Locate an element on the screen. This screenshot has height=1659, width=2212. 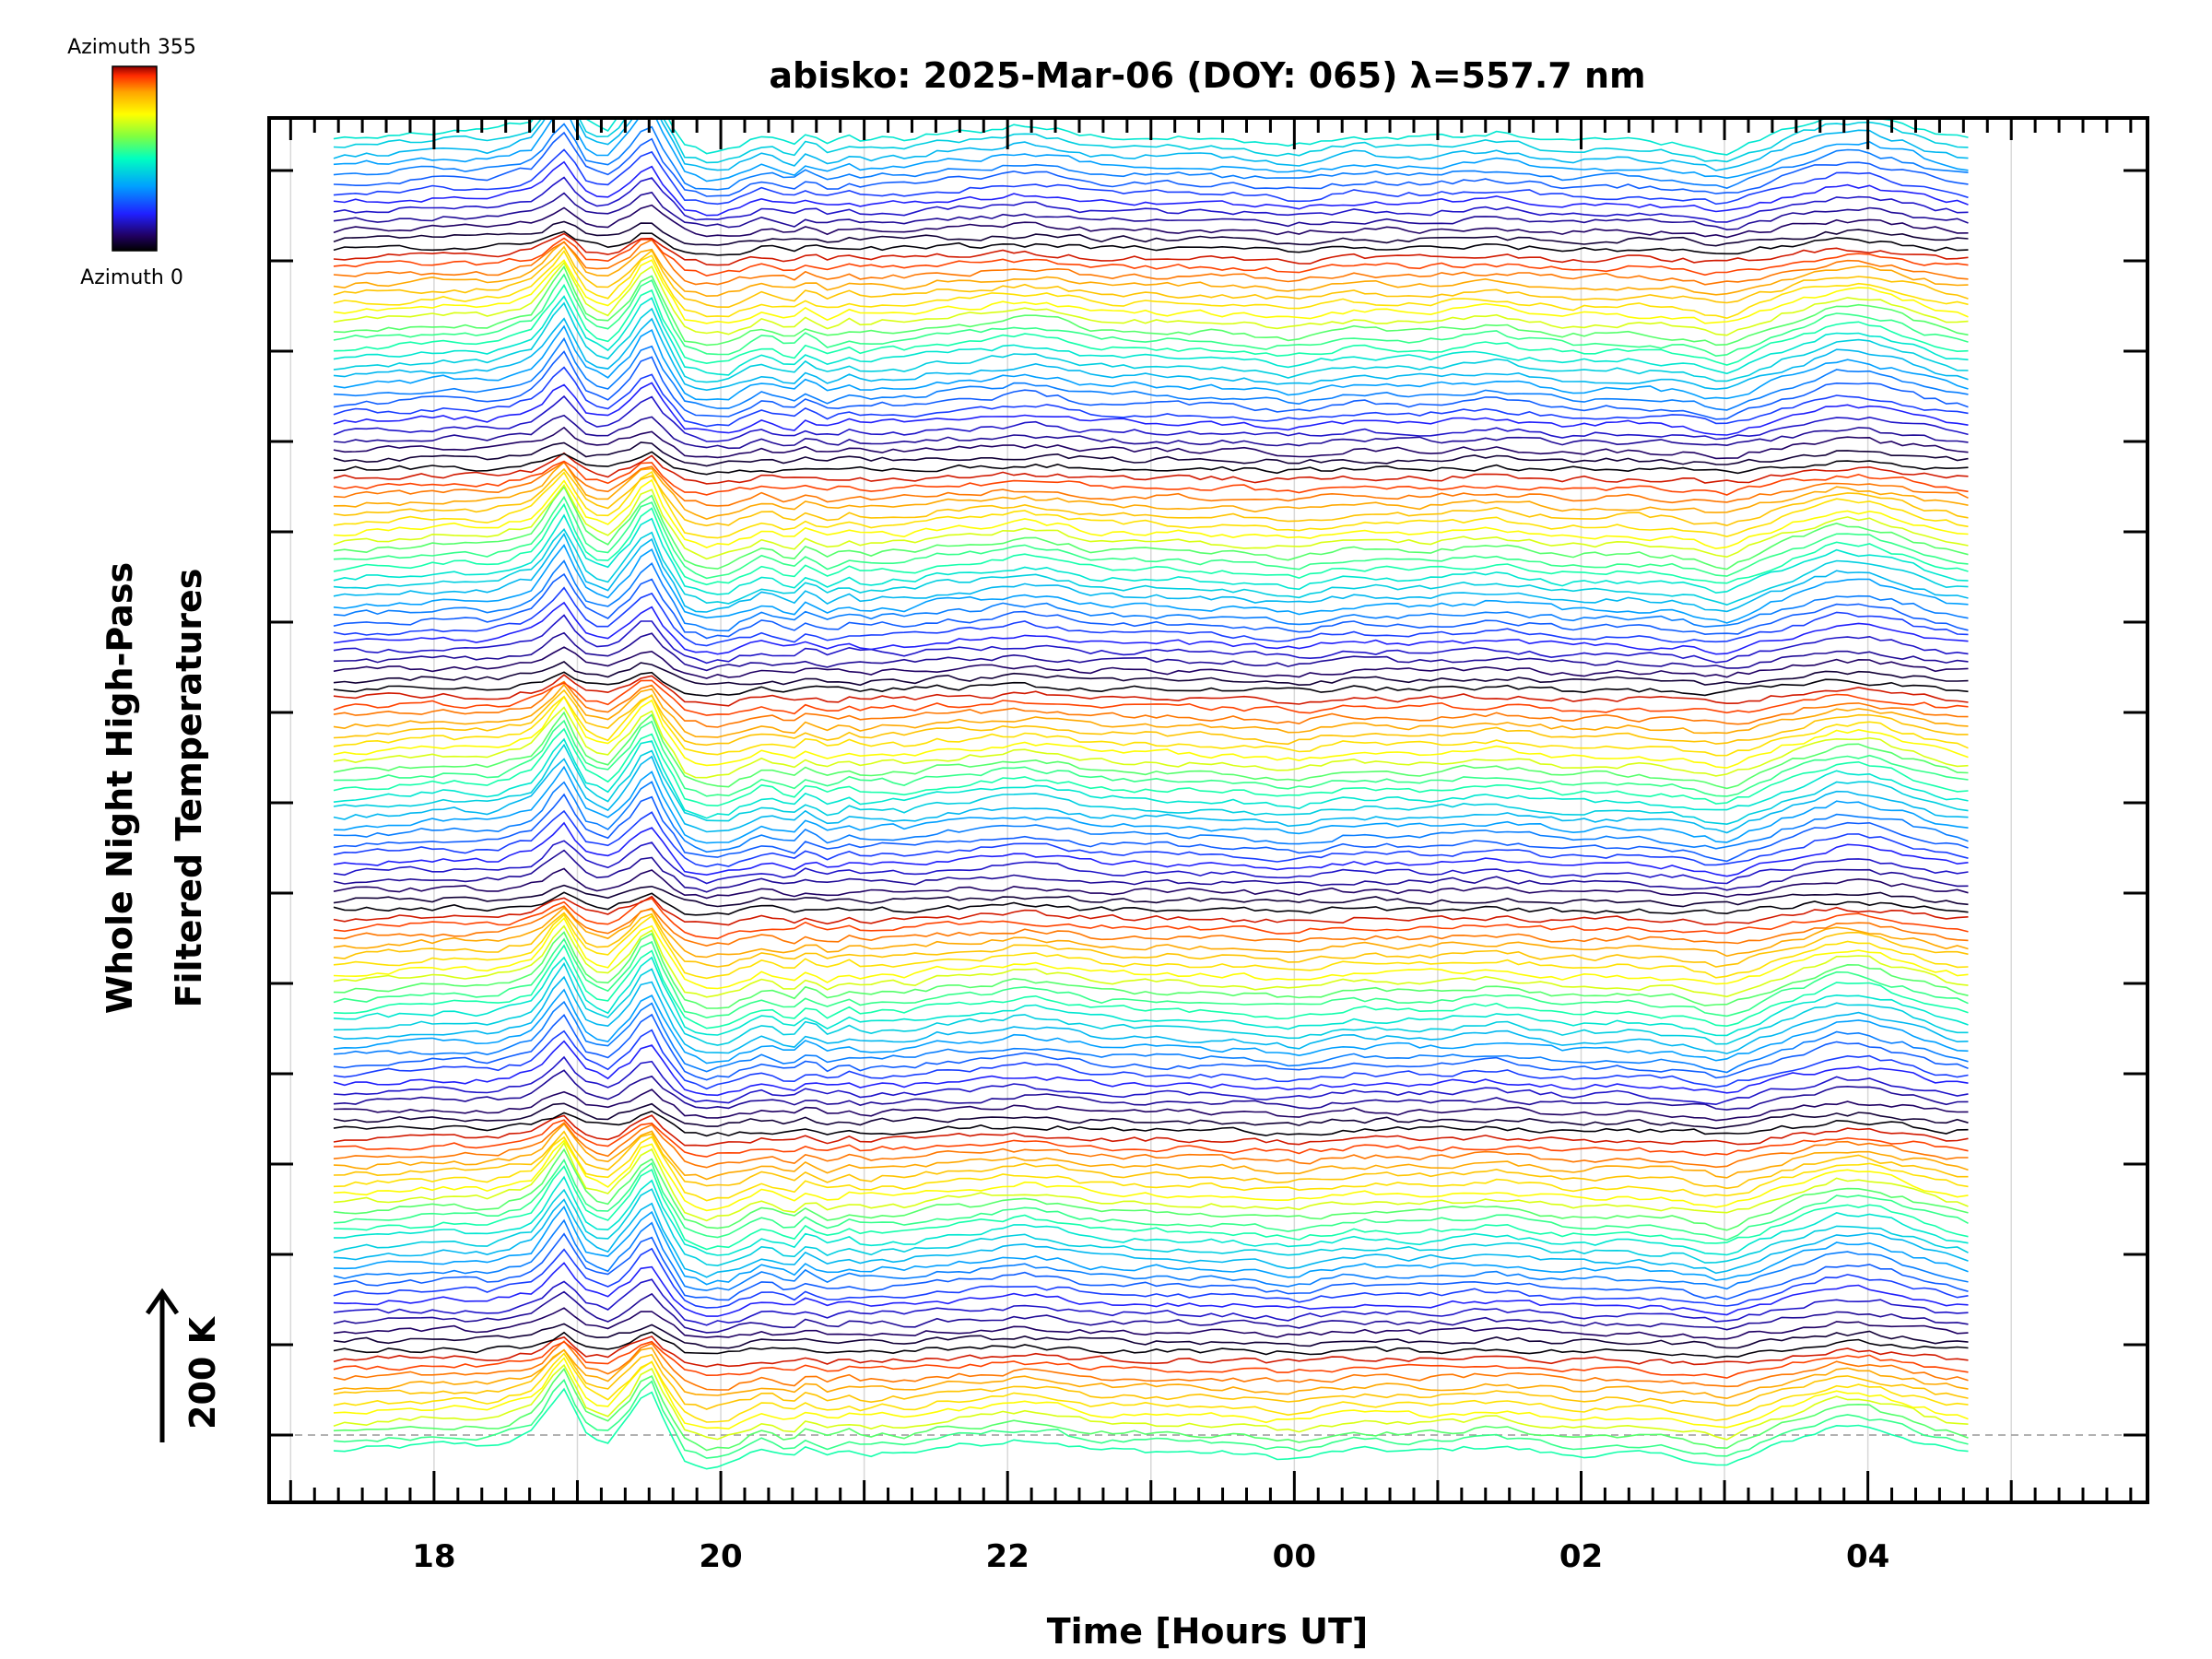
scale-arrow-icon is located at coordinates (162, 1365).